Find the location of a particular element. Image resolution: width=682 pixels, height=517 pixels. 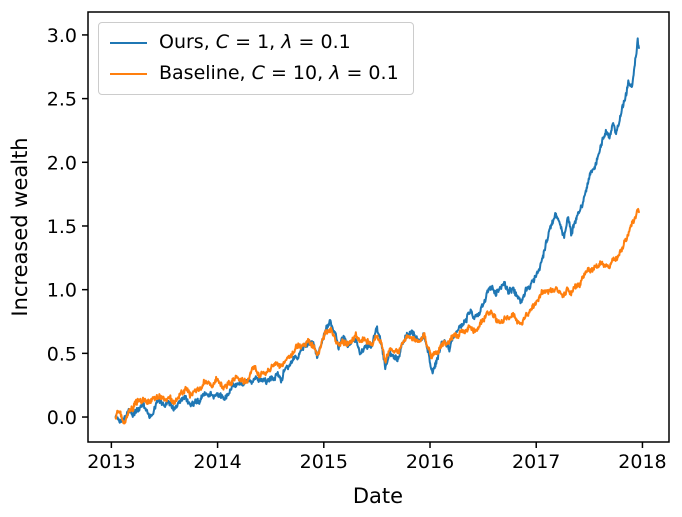

y-tick-label: 1.0 is located at coordinates (62, 291).